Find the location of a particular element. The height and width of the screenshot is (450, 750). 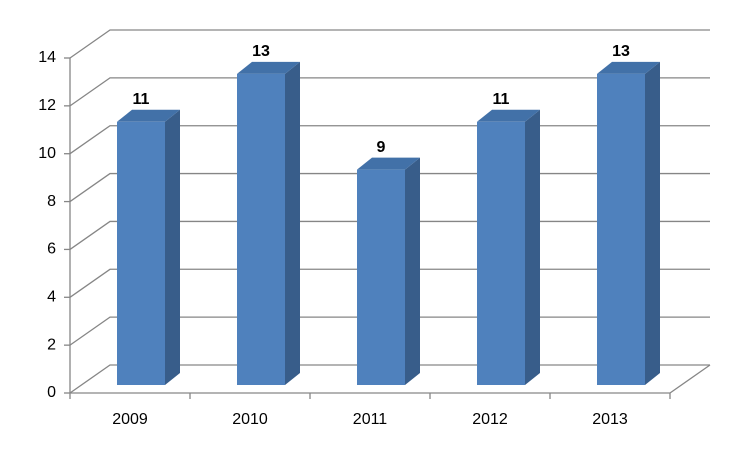

y-tick-label: 10 is located at coordinates (47, 153).